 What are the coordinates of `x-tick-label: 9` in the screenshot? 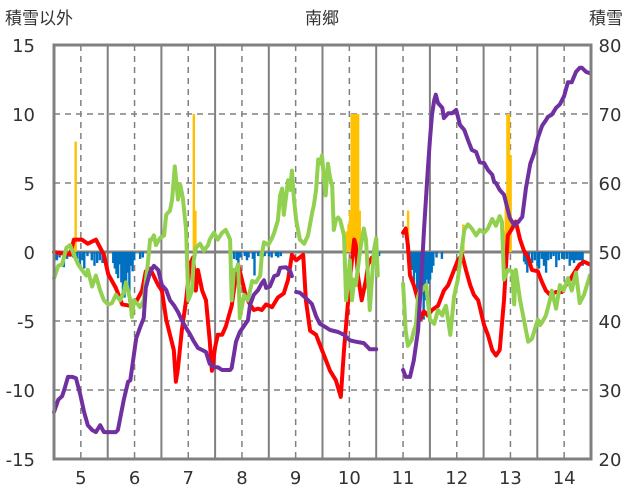 It's located at (295, 478).